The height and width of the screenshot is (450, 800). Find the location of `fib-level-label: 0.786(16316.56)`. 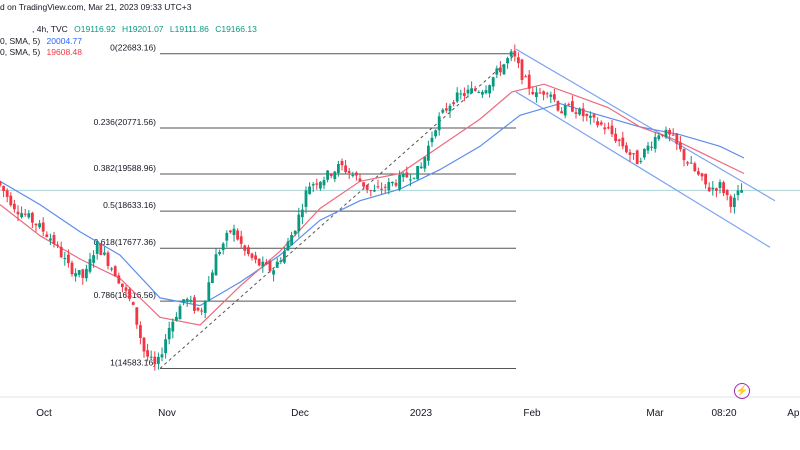

fib-level-label: 0.786(16316.56) is located at coordinates (125, 295).